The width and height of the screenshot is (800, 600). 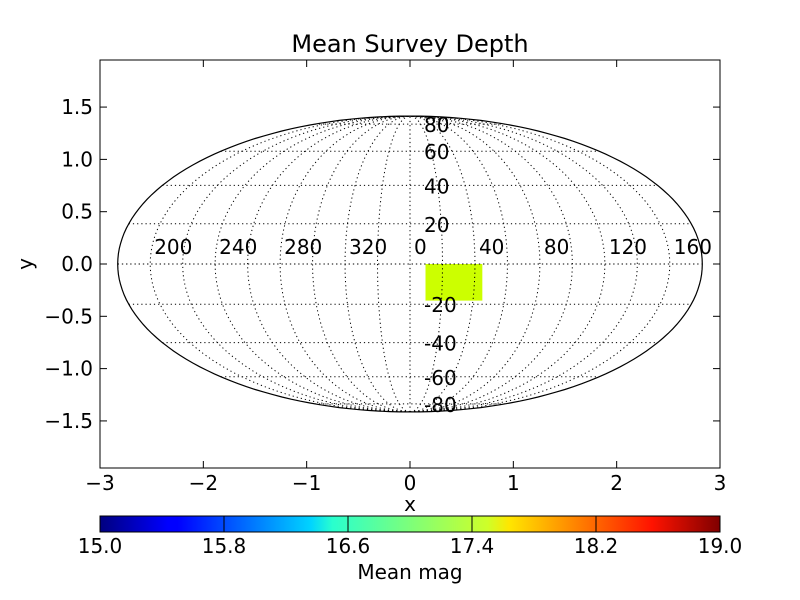 What do you see at coordinates (616, 483) in the screenshot?
I see `x-tick-label: 2` at bounding box center [616, 483].